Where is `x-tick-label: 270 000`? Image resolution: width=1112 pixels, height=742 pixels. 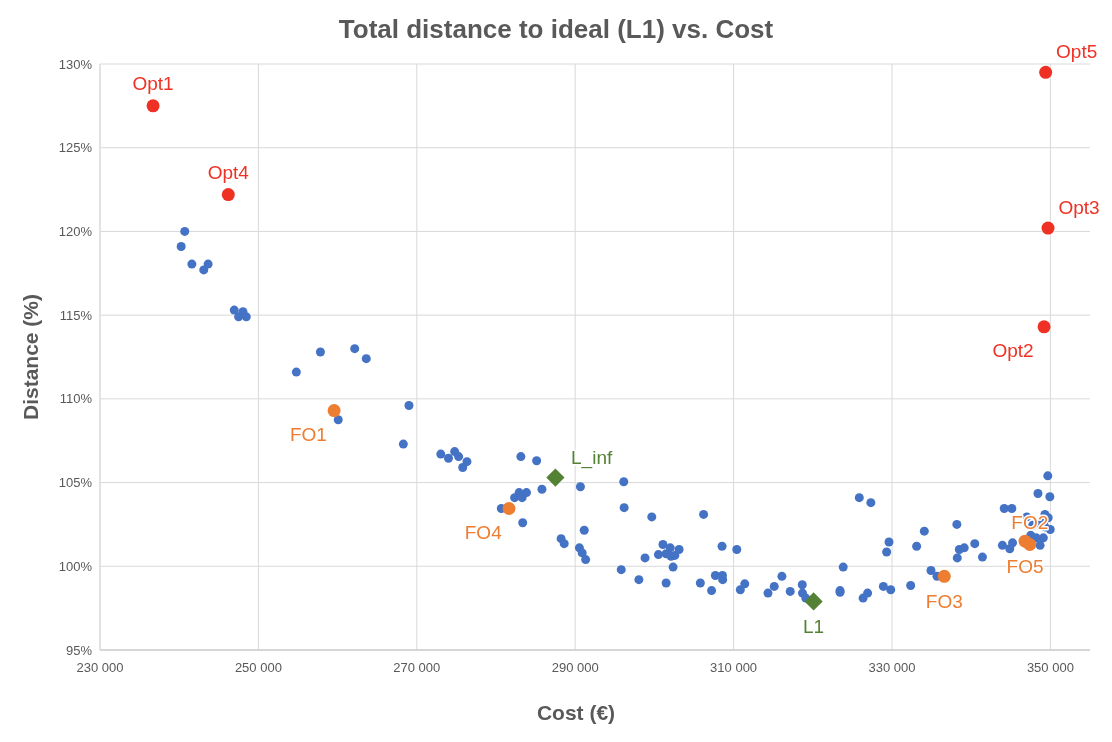 x-tick-label: 270 000 is located at coordinates (417, 667).